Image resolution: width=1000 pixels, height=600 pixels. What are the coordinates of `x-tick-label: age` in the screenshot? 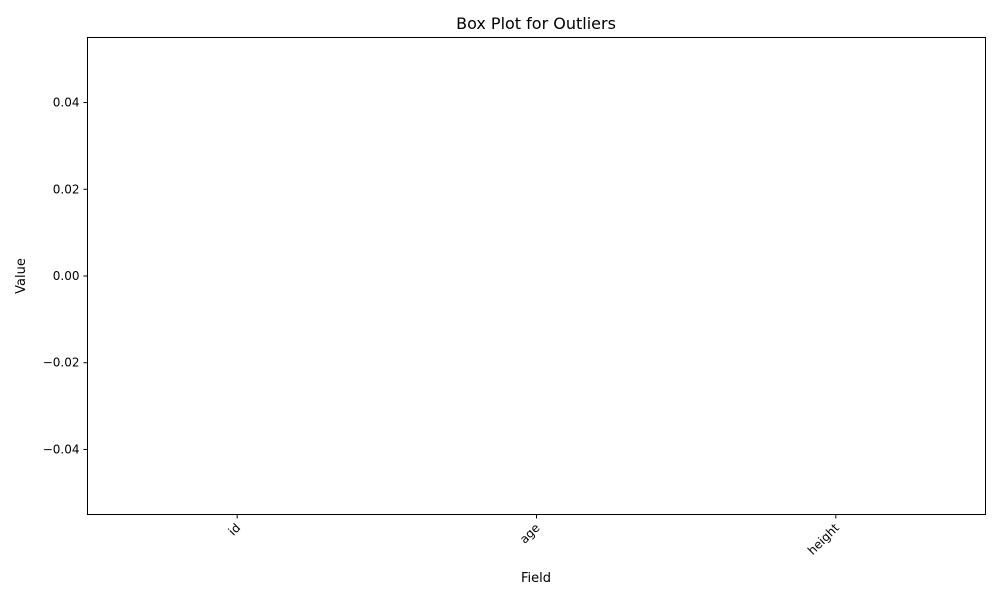 It's located at (530, 534).